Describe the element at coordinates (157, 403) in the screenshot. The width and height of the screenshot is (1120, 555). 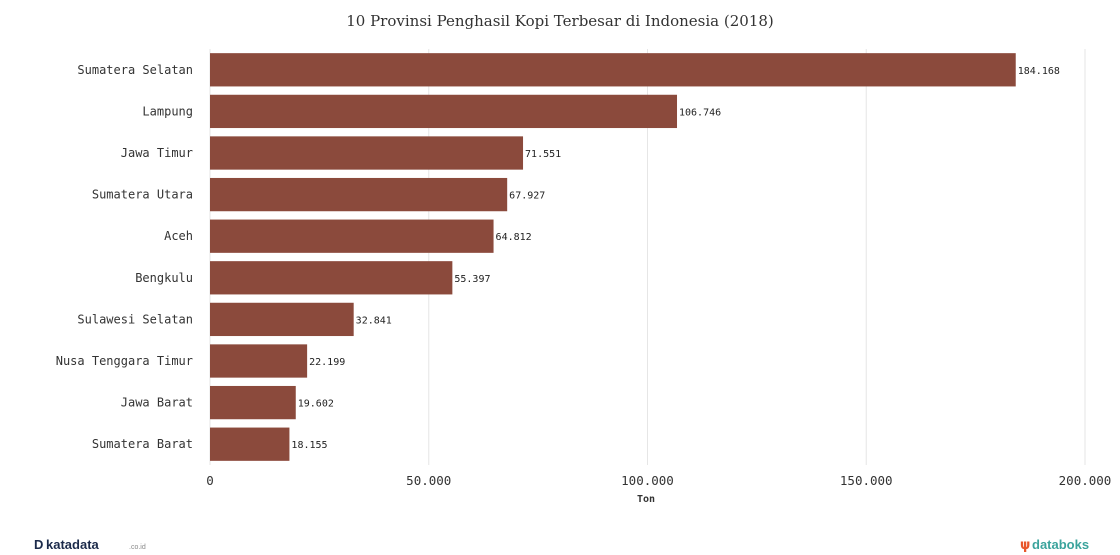
I see `category-label: Jawa Barat` at that location.